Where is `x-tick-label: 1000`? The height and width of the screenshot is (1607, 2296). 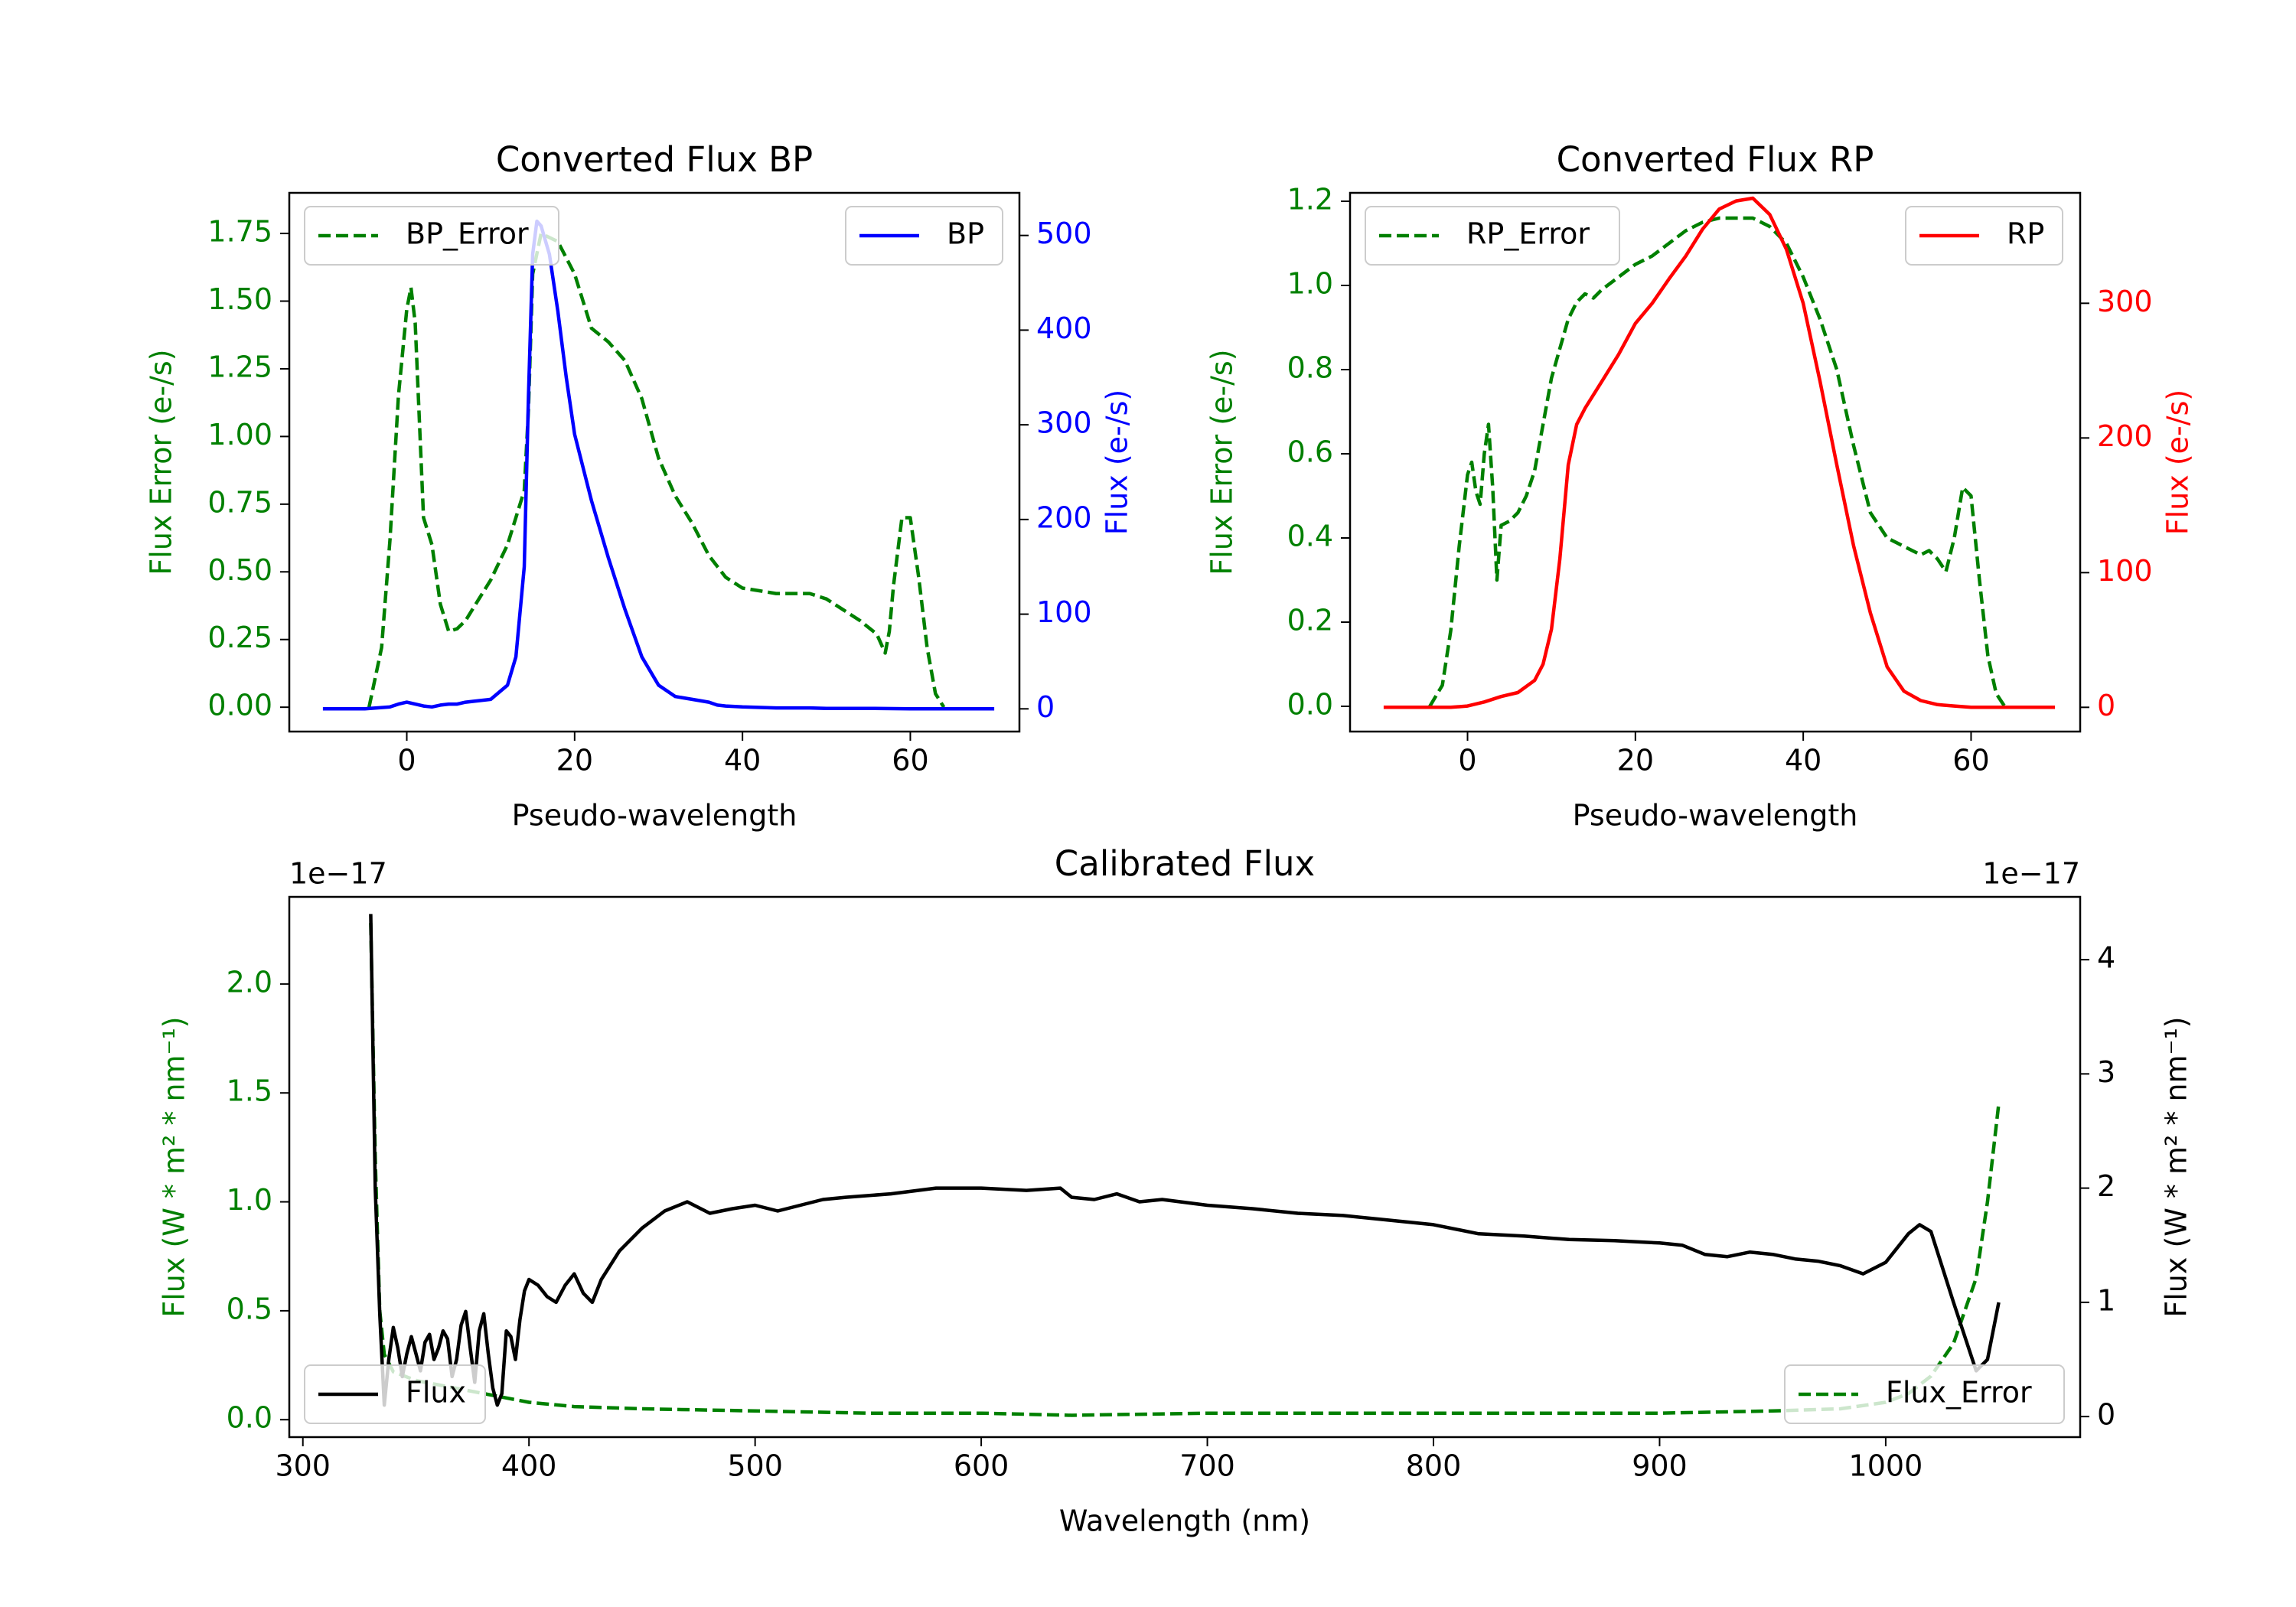 x-tick-label: 1000 is located at coordinates (1886, 1466).